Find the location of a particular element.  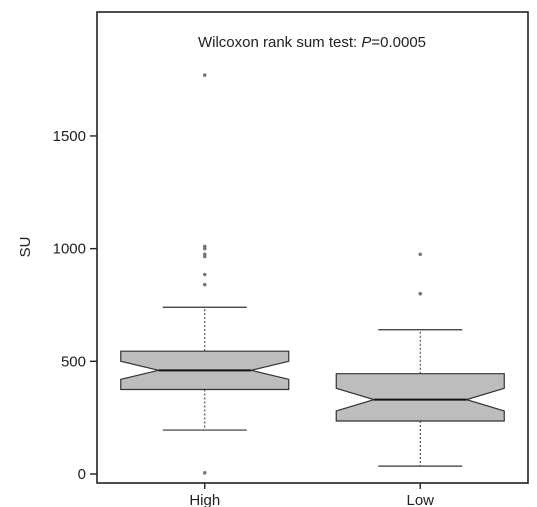

box-low is located at coordinates (420, 359).